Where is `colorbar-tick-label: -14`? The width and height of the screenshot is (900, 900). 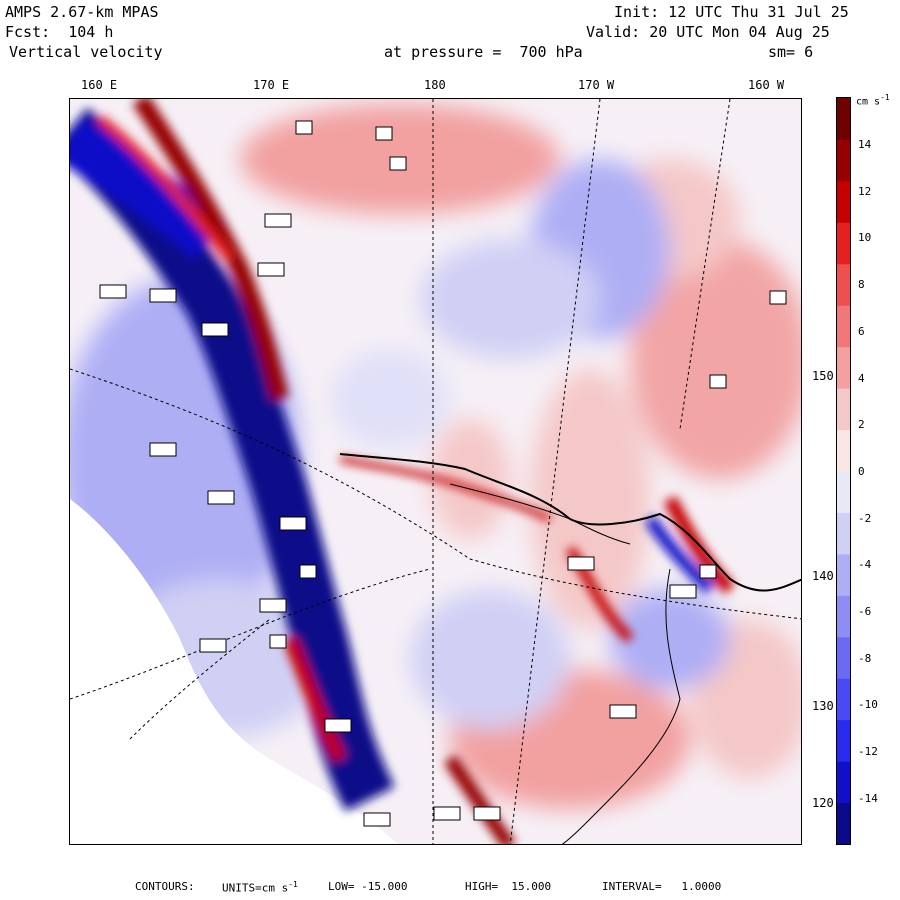
colorbar-tick-label: -14 is located at coordinates (868, 798).